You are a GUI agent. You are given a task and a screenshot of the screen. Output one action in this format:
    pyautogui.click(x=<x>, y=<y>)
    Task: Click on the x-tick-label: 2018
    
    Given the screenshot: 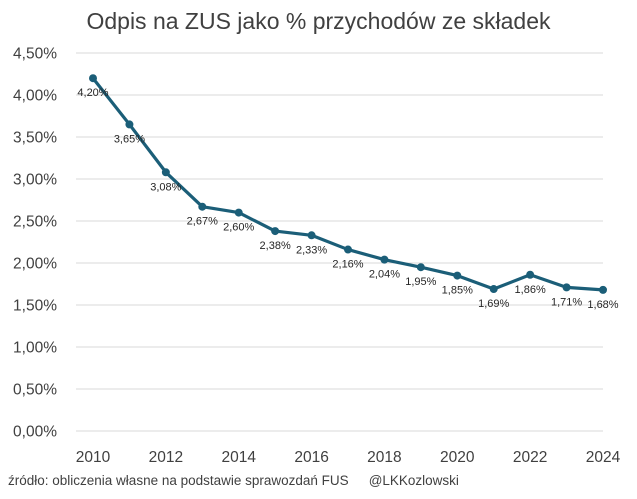 What is the action you would take?
    pyautogui.click(x=384, y=457)
    